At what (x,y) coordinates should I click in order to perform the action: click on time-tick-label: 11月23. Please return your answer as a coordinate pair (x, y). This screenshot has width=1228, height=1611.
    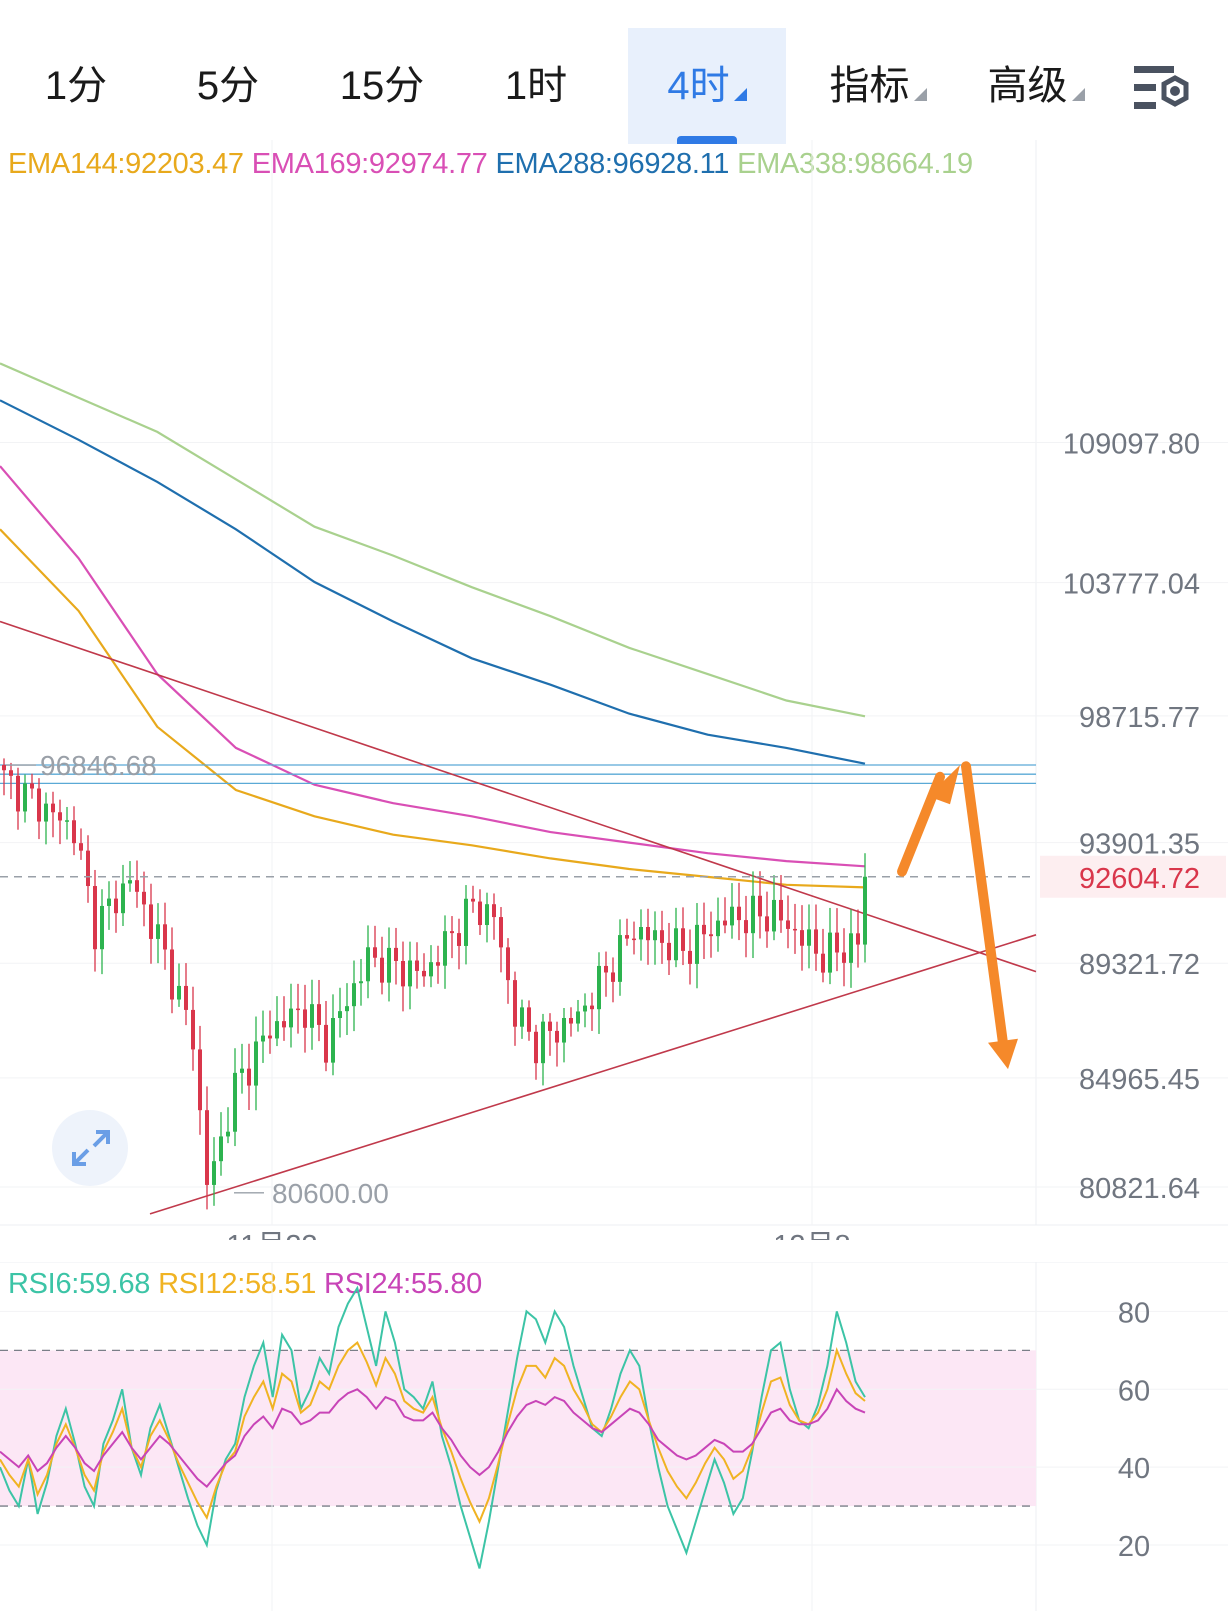
    Looking at the image, I should click on (271, 1235).